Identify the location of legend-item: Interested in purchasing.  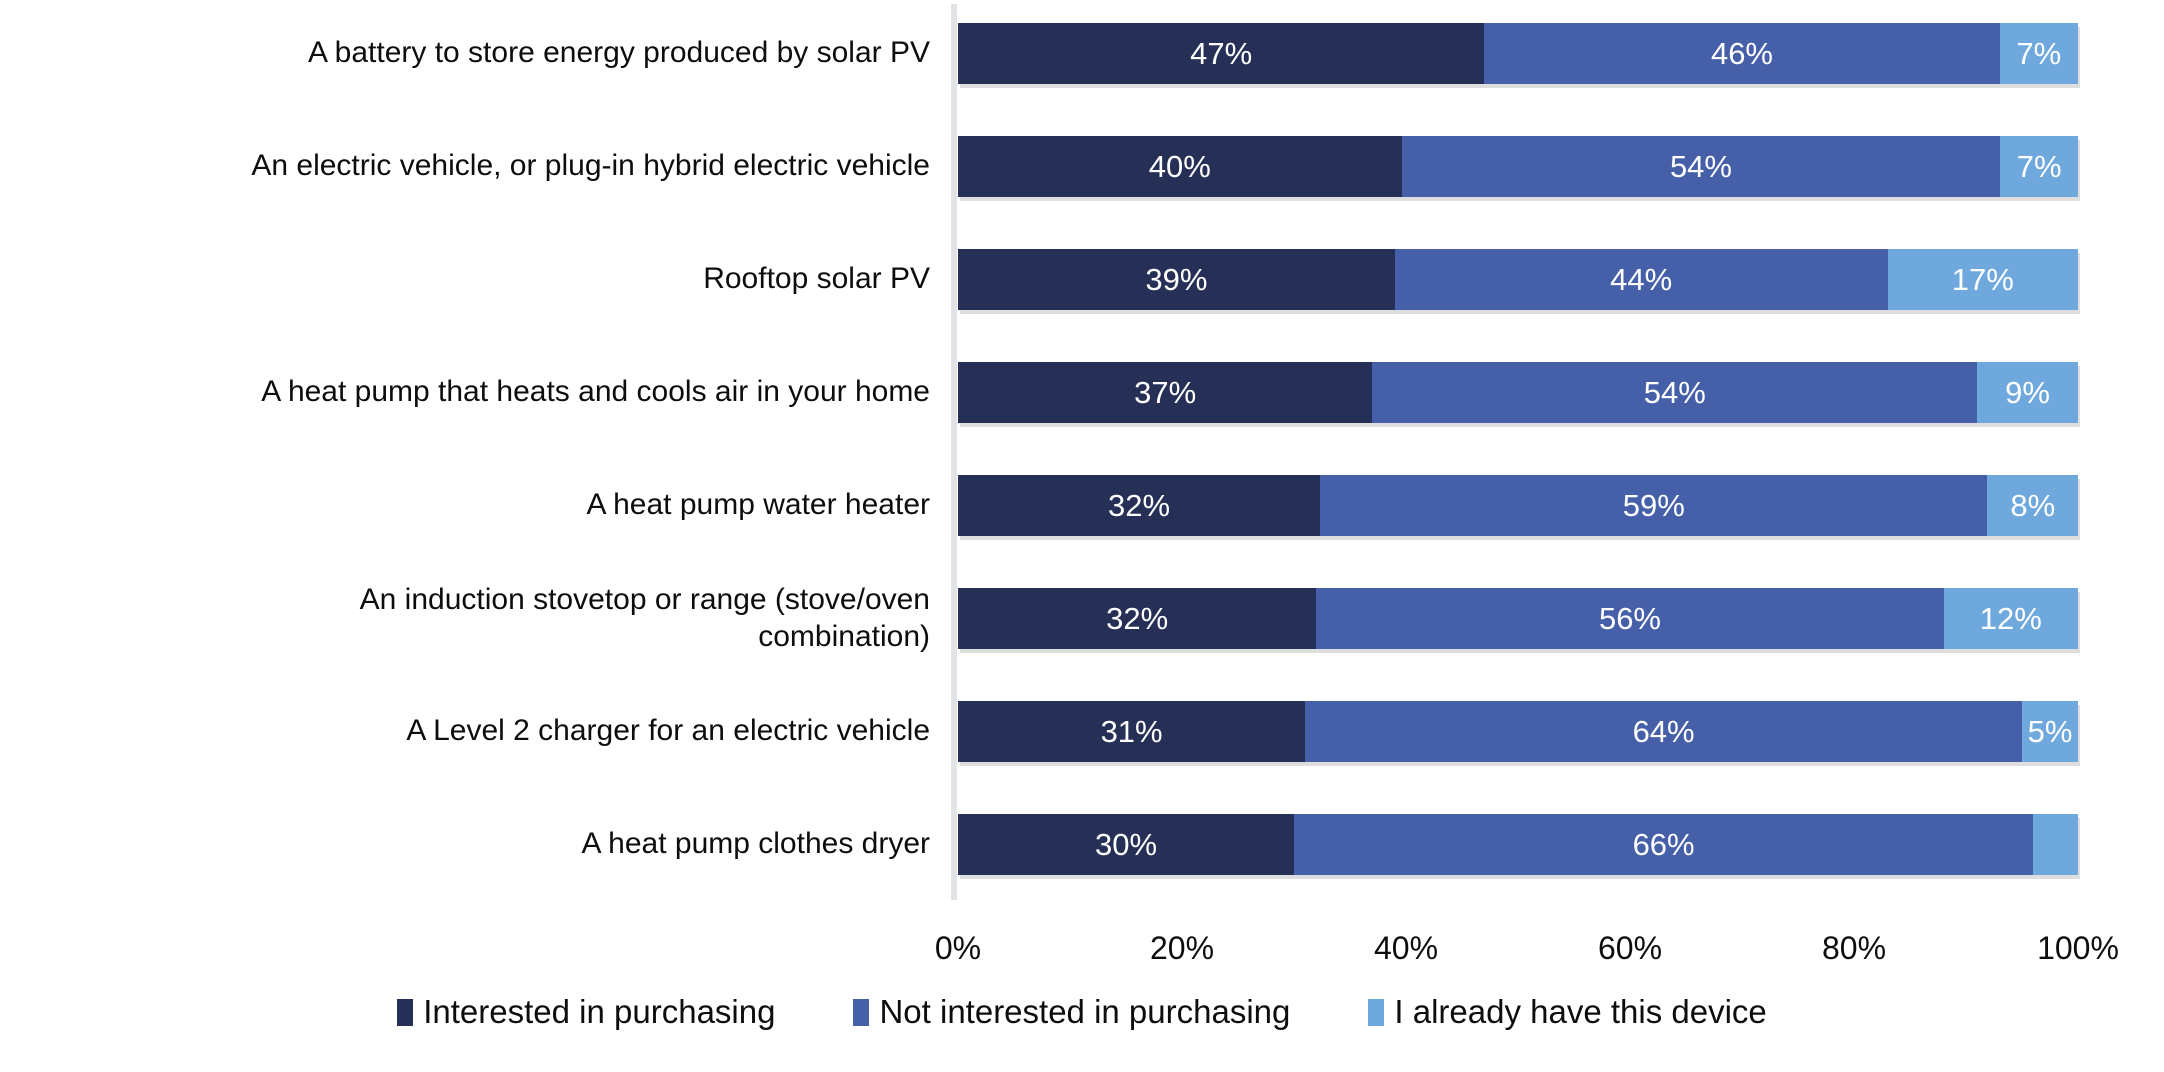
(586, 1012).